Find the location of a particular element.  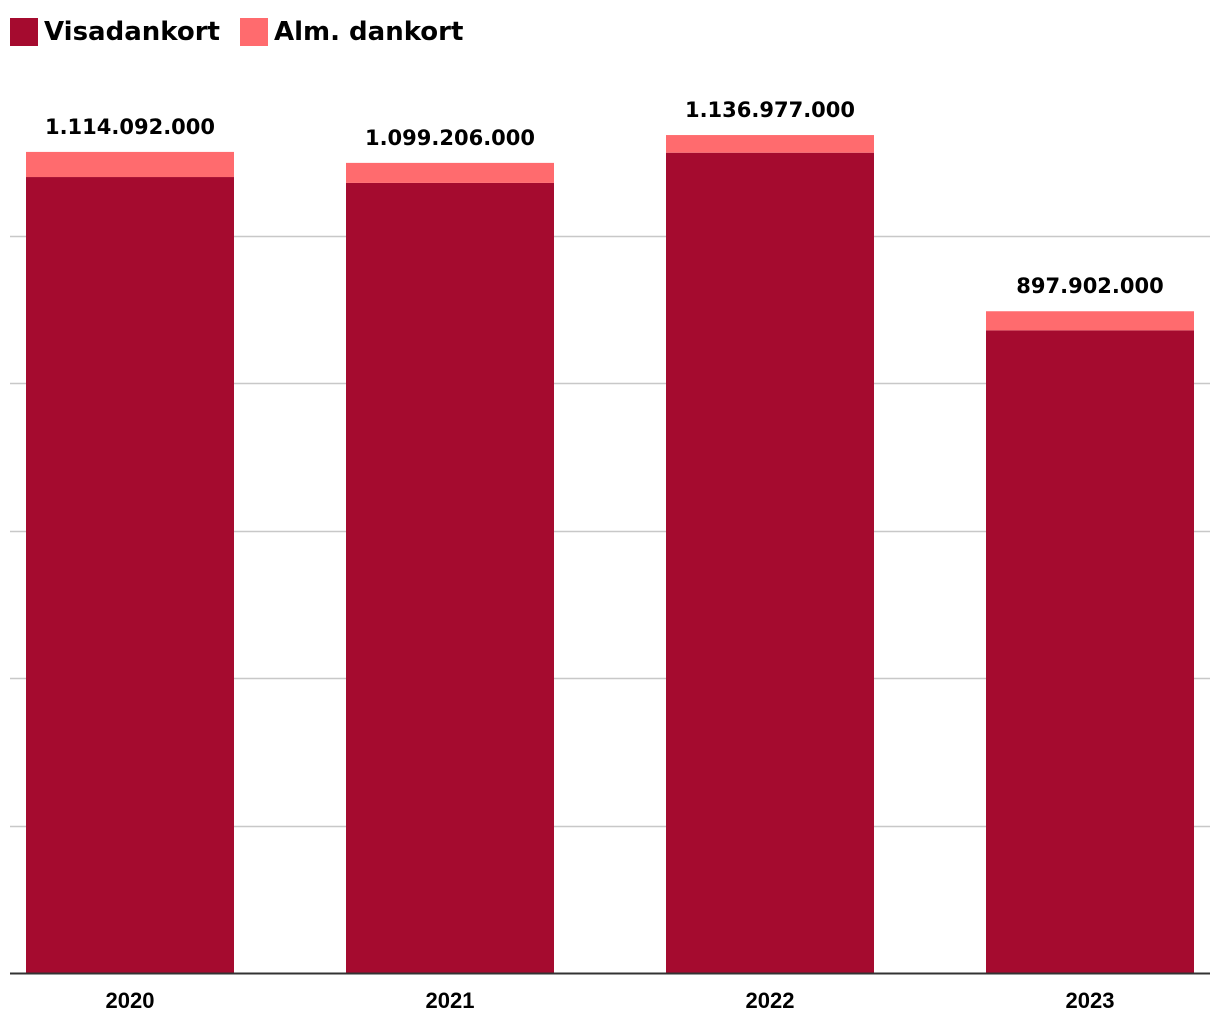

total-label-2022: 1.136.977.000 is located at coordinates (770, 110).